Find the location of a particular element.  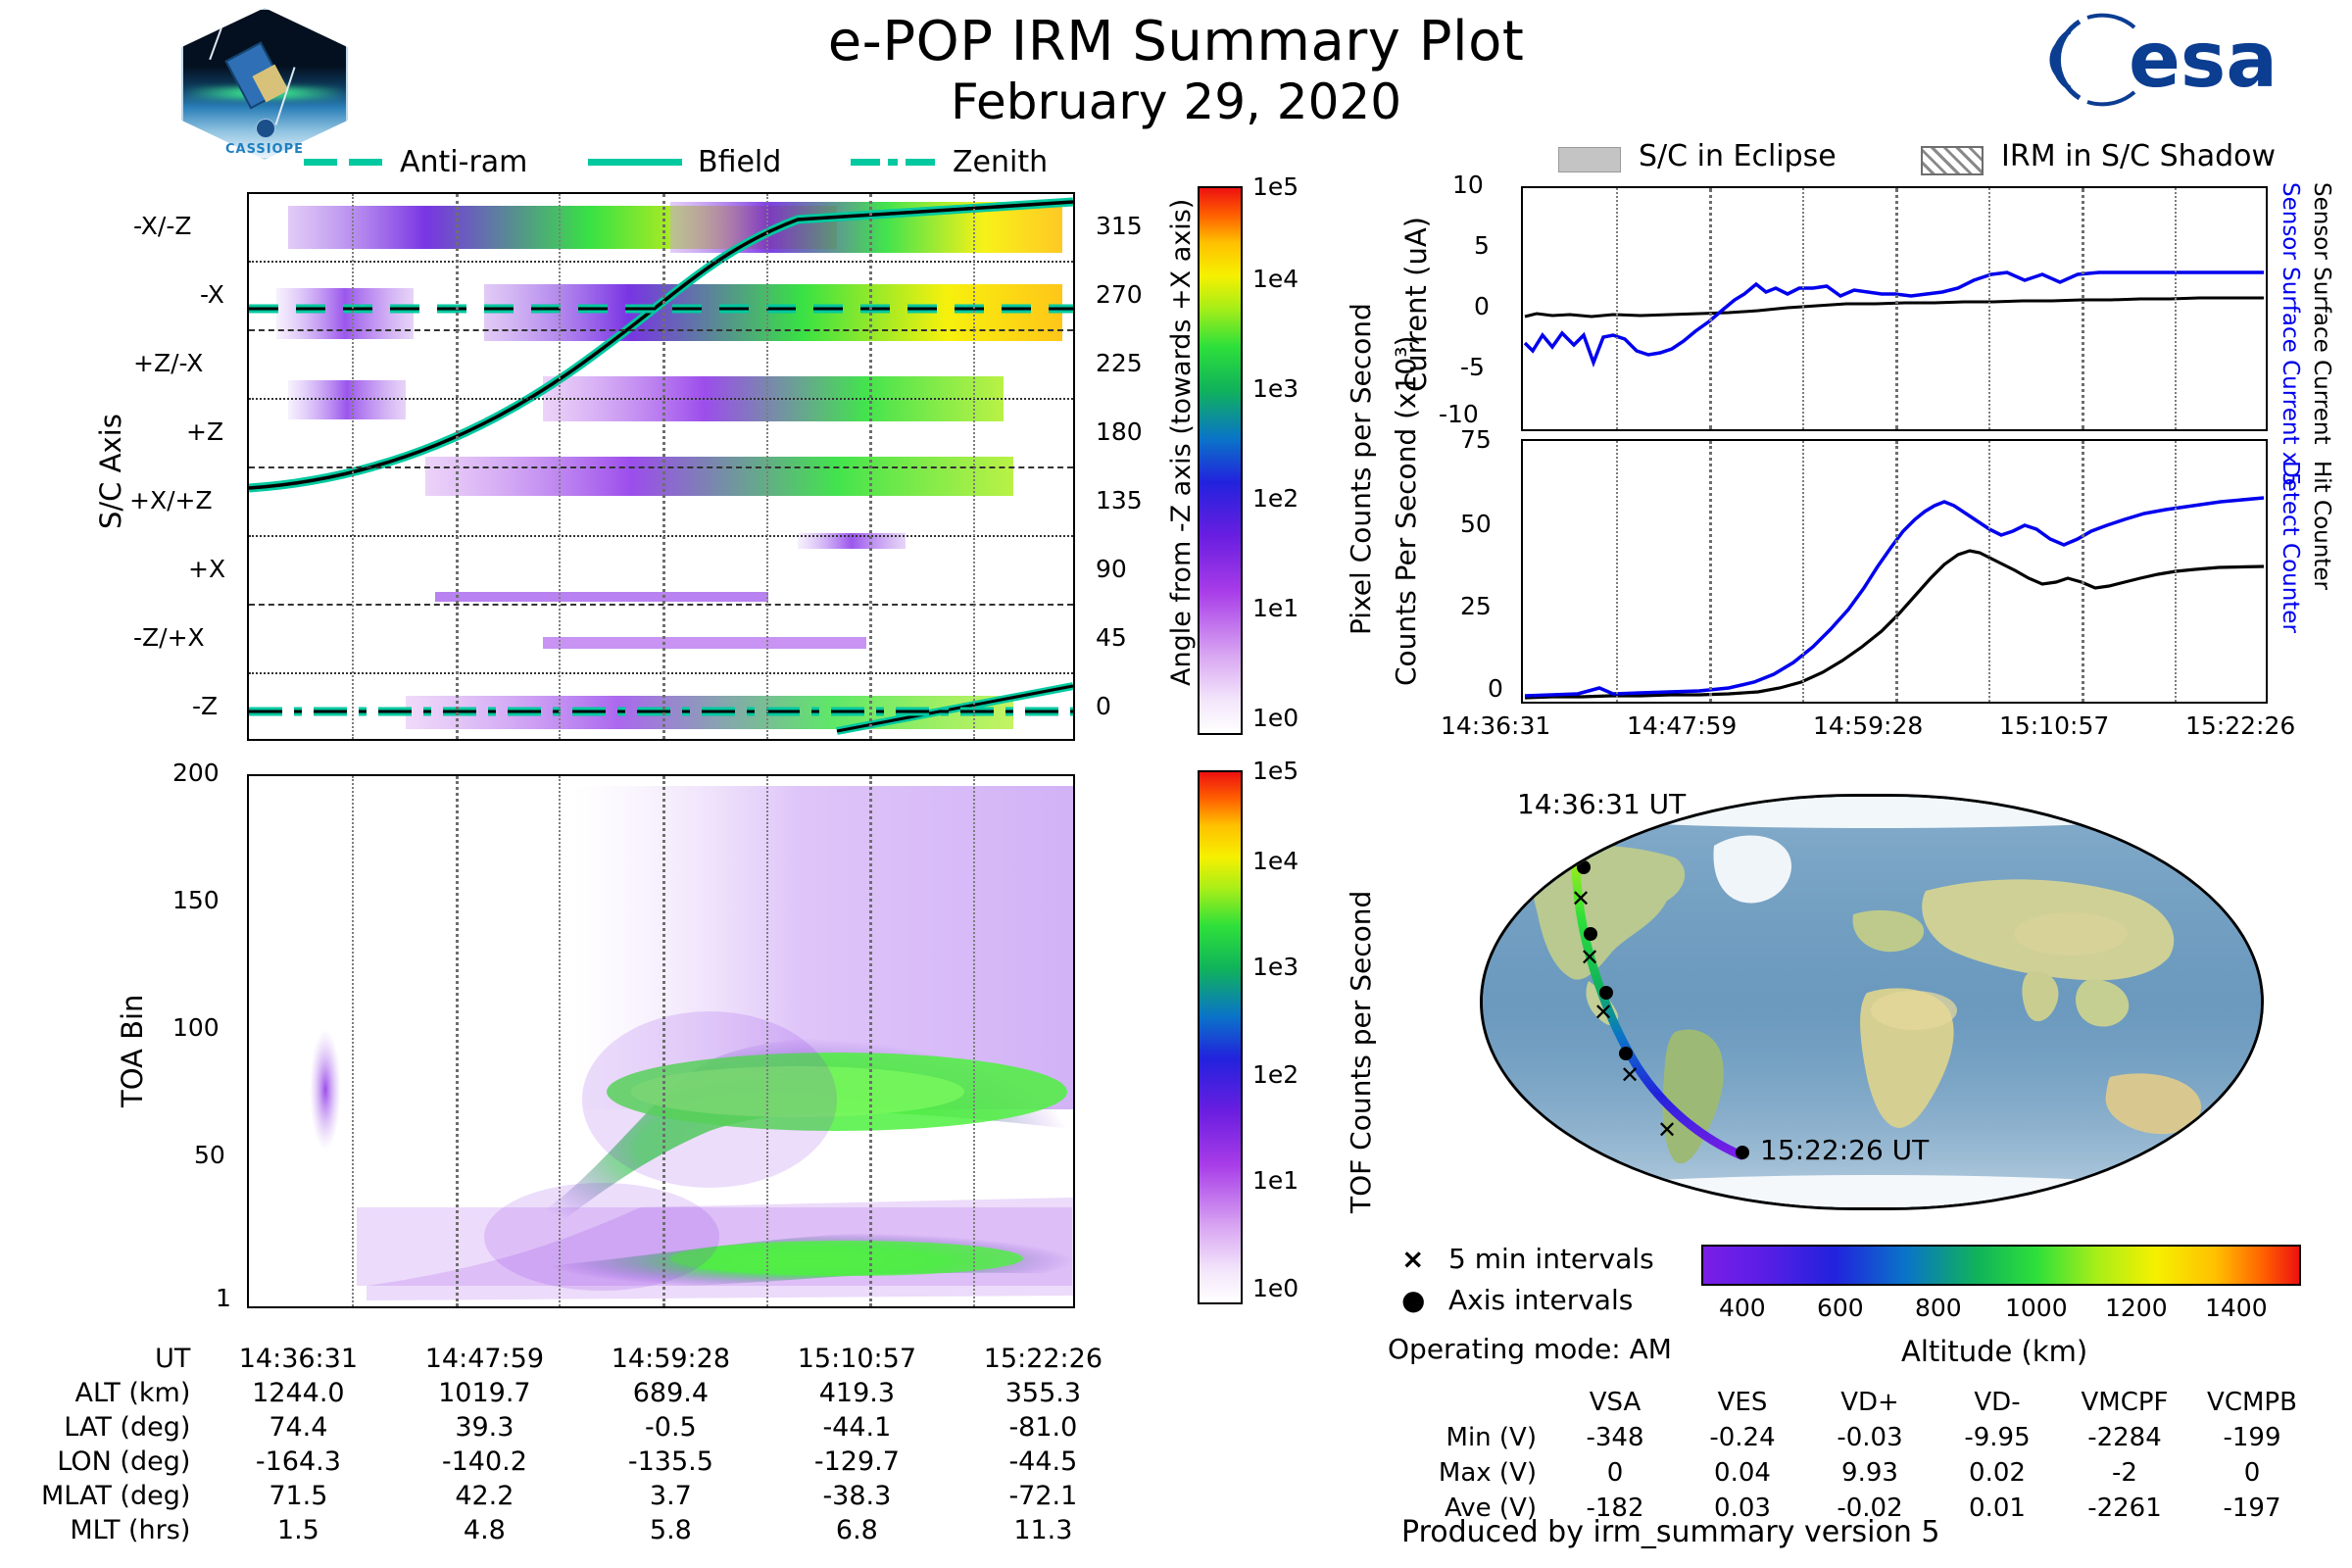

shadow-swatch is located at coordinates (1952, 160).